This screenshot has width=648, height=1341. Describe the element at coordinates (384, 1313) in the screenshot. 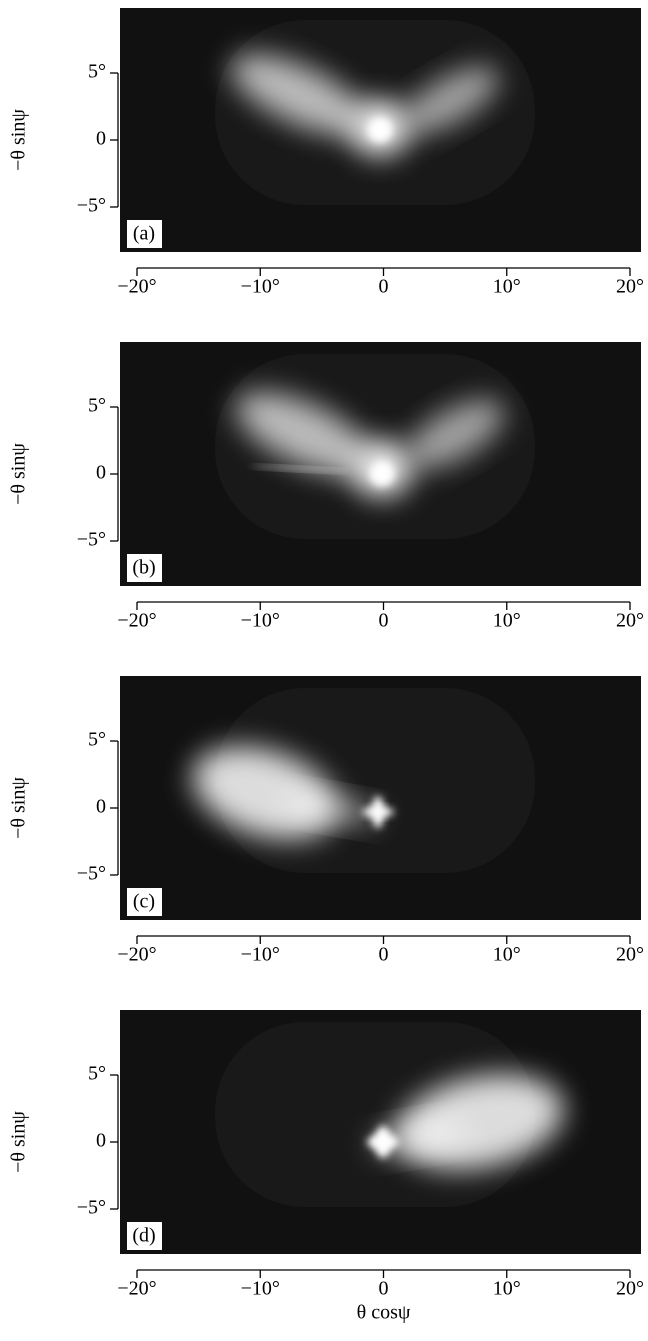

I see `x-axis-label: θ cosψ` at that location.